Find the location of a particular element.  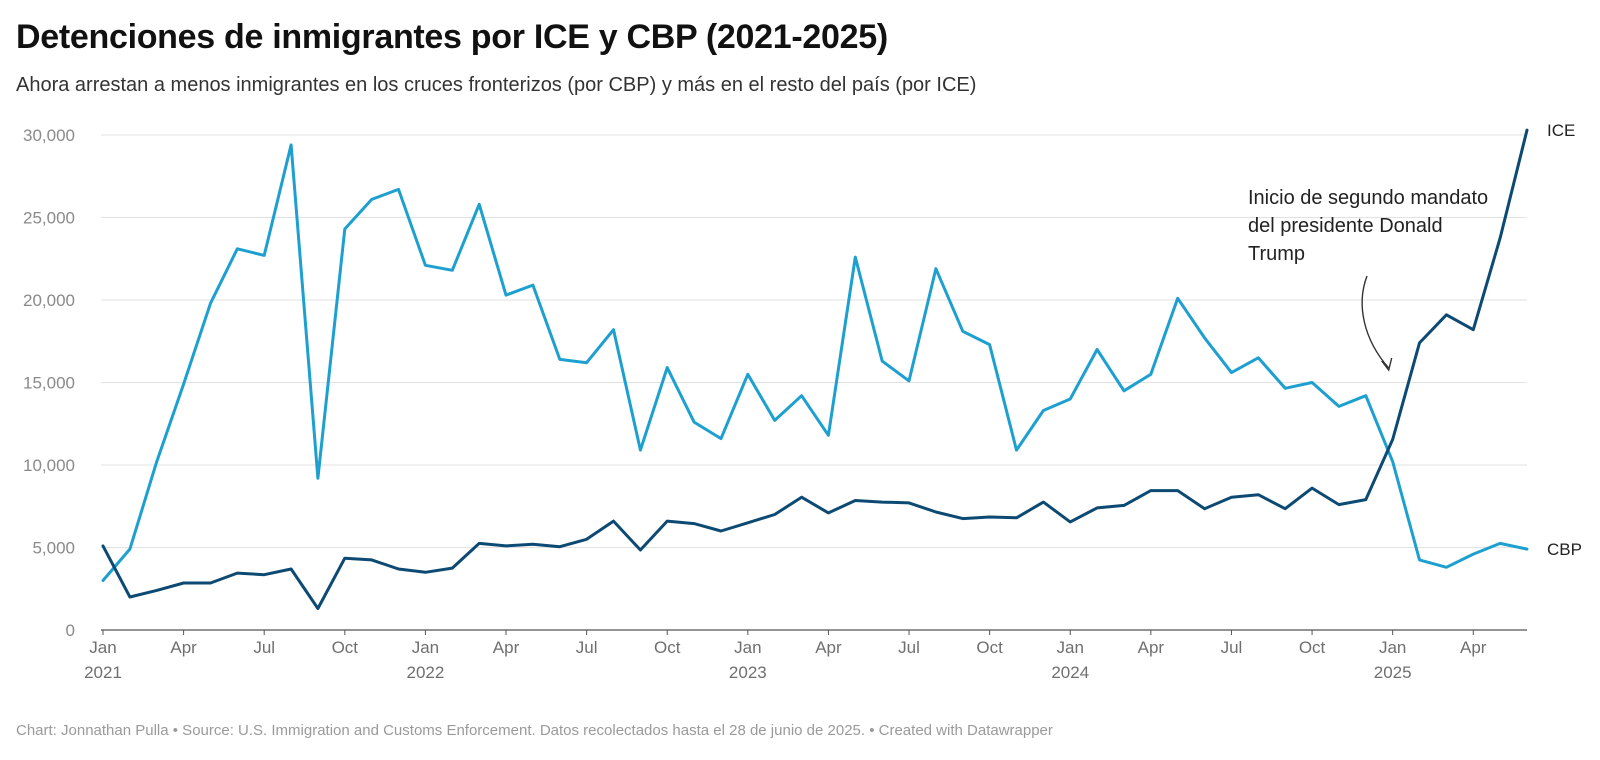

y-tick-label: 20,000 is located at coordinates (49, 300).